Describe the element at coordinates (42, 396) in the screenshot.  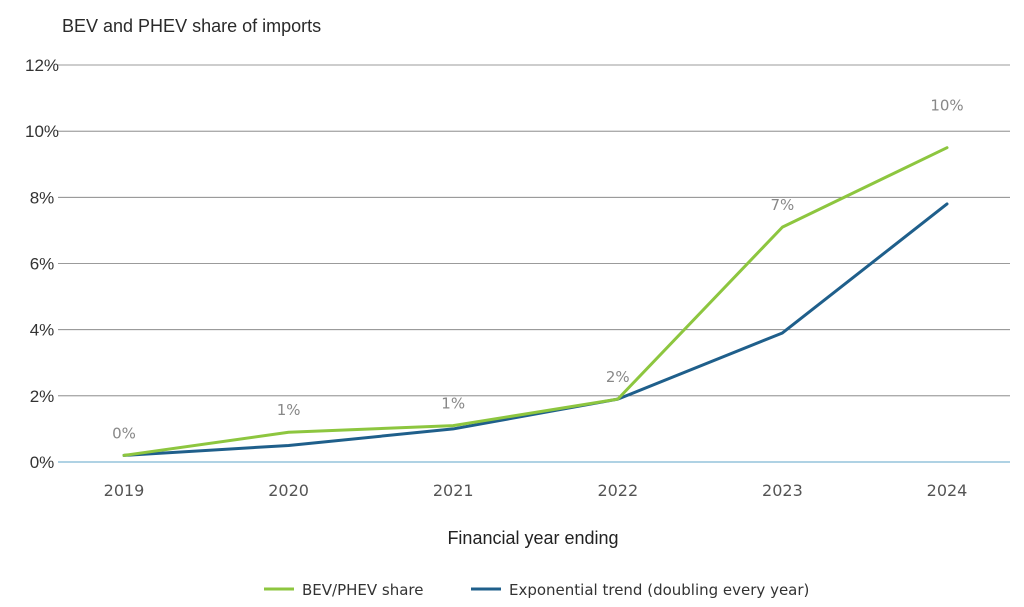
I see `y-tick-label: 2%` at that location.